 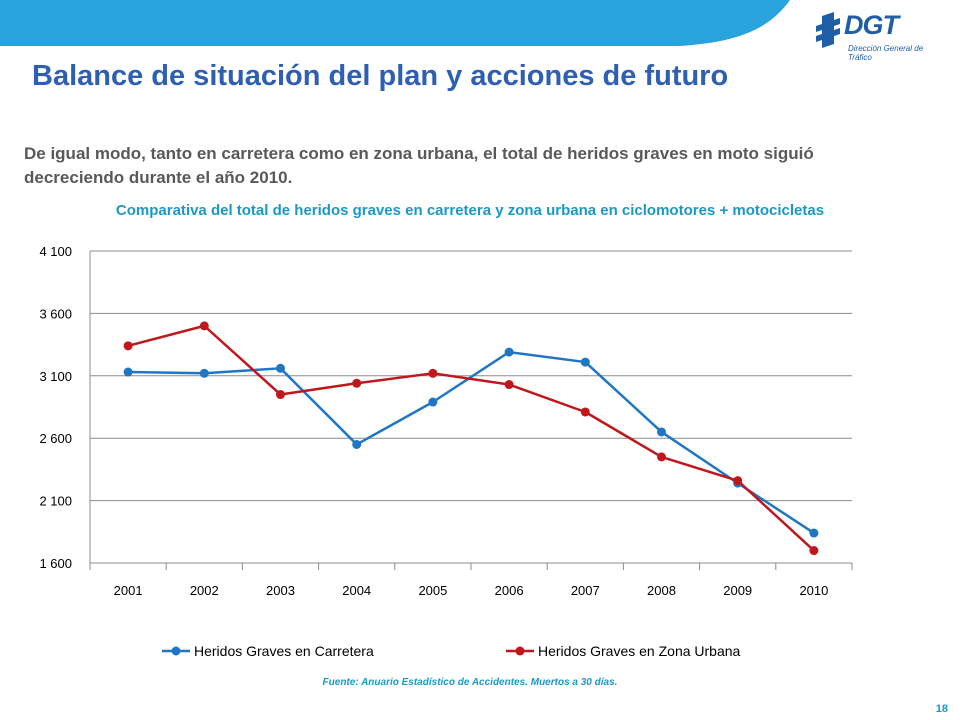 I want to click on x-tick-label: 2010, so click(x=813, y=590).